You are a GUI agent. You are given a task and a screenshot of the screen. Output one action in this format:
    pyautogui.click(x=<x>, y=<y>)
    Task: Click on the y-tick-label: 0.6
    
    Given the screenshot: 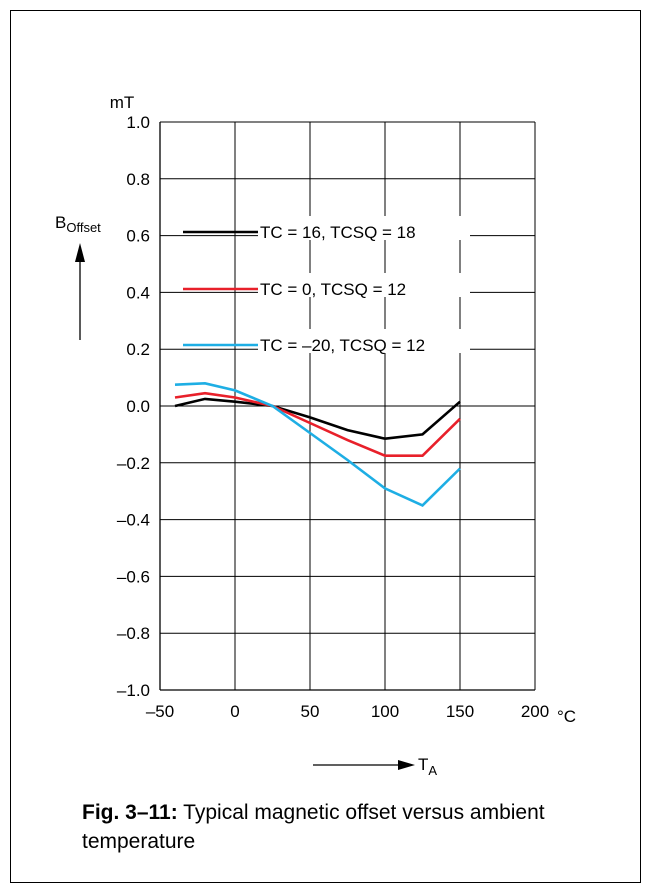 What is the action you would take?
    pyautogui.click(x=138, y=236)
    